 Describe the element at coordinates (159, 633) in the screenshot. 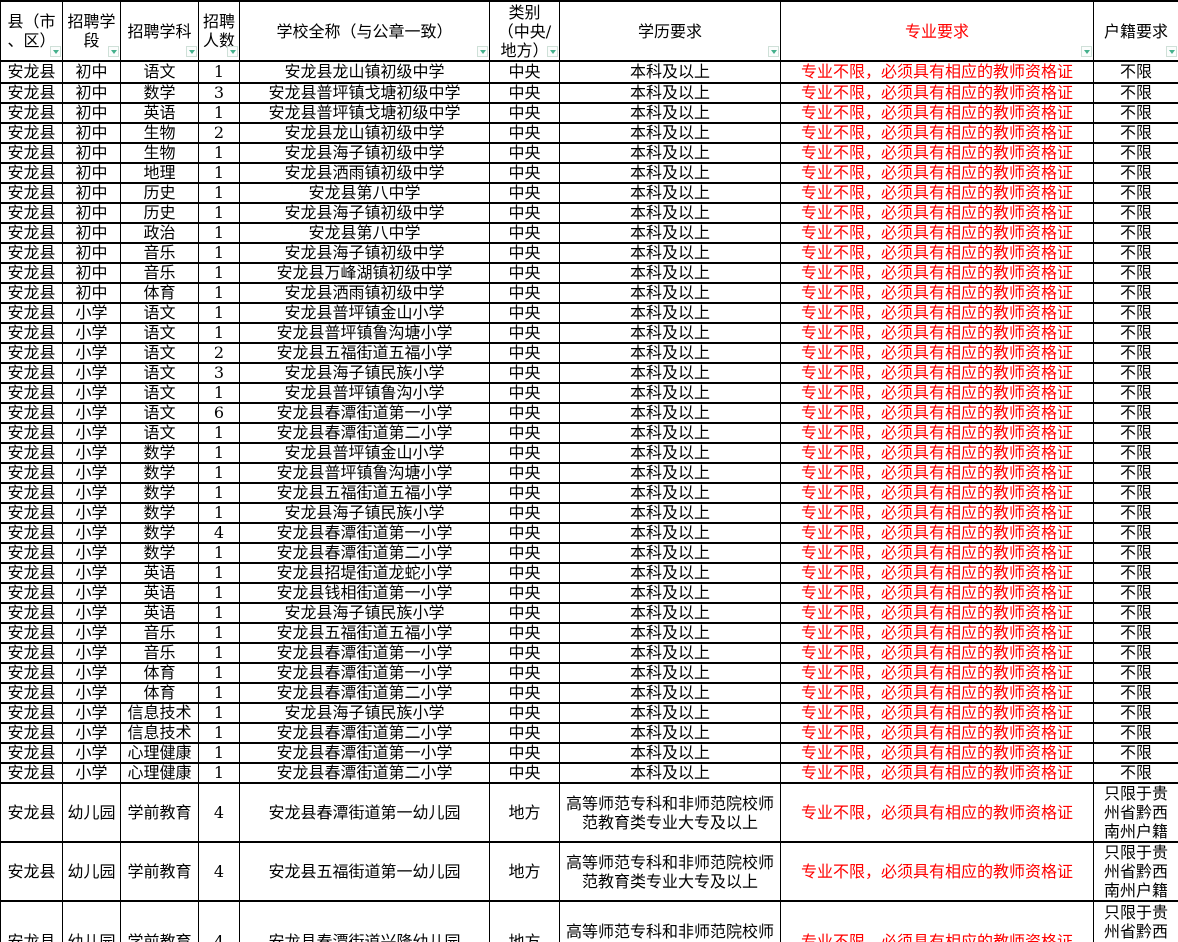

I see `cell-subject: 音乐` at that location.